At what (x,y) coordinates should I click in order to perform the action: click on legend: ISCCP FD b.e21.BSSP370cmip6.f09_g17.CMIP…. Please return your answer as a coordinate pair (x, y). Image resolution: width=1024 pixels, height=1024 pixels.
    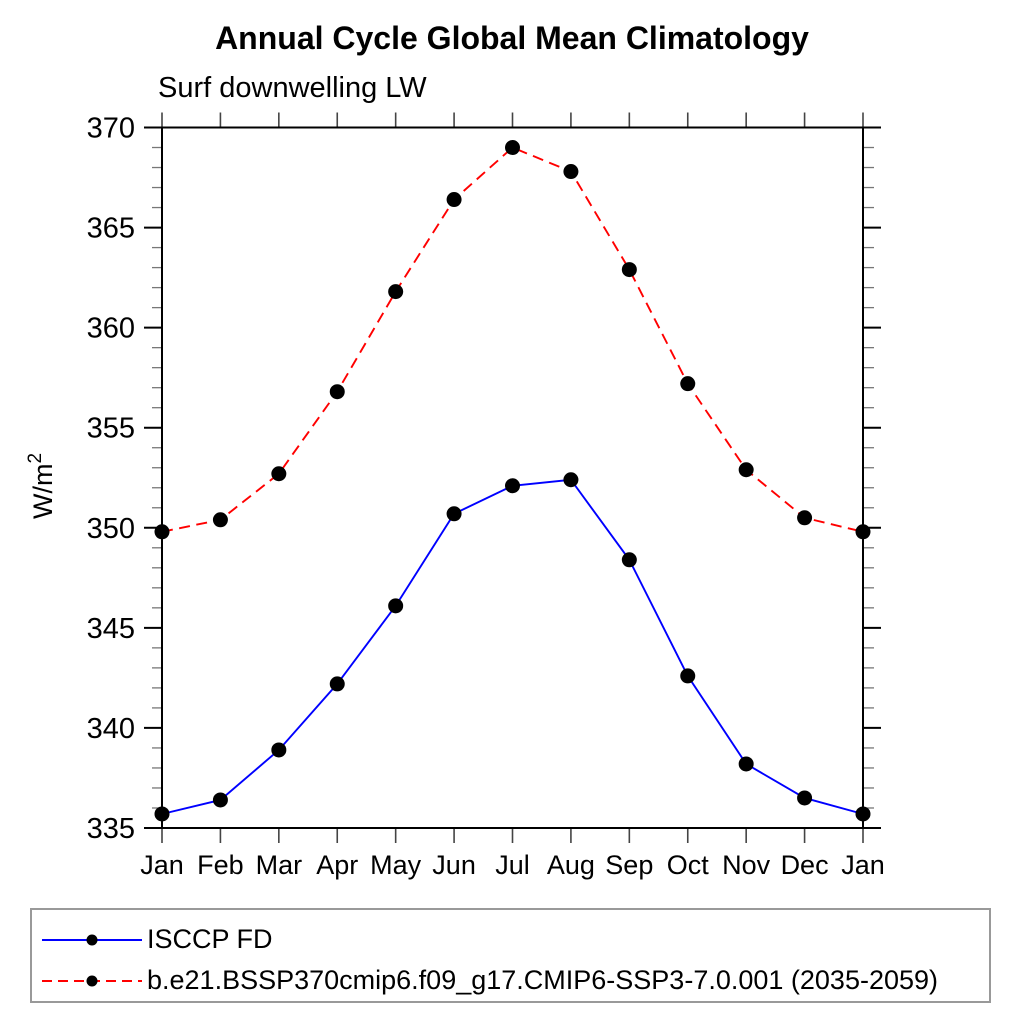
    Looking at the image, I should click on (510, 955).